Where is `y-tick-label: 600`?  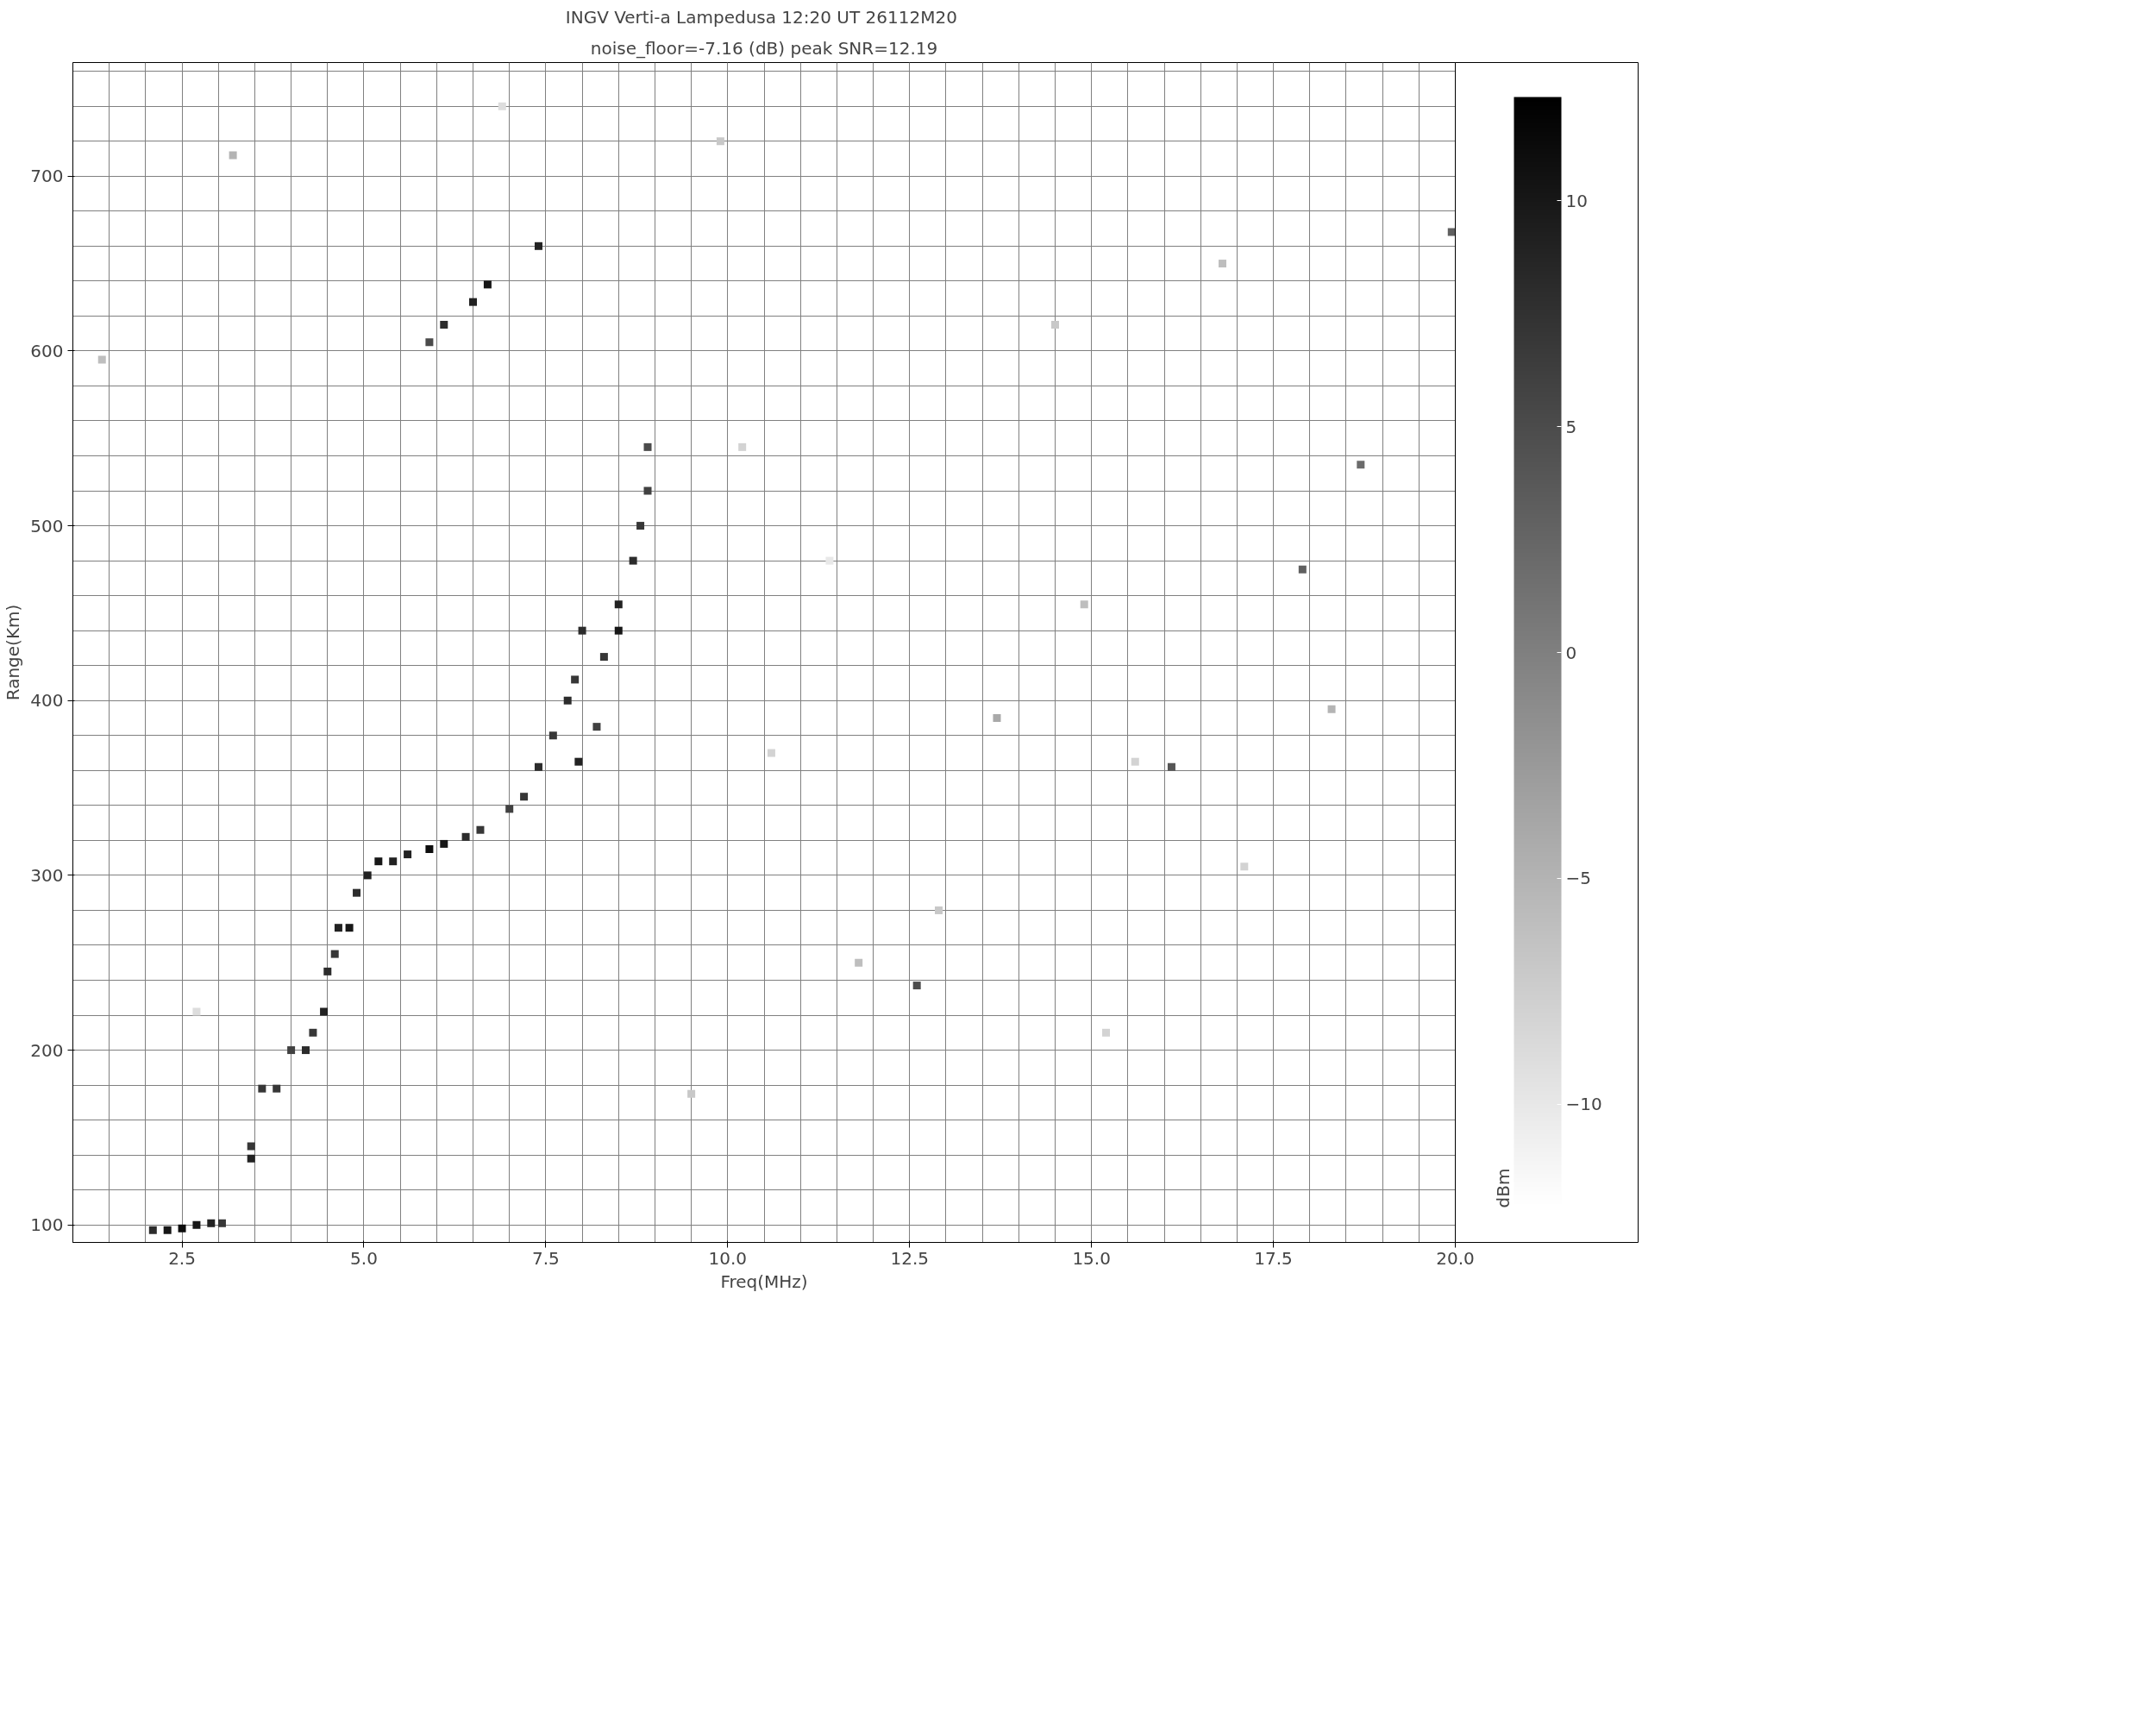 y-tick-label: 600 is located at coordinates (47, 351).